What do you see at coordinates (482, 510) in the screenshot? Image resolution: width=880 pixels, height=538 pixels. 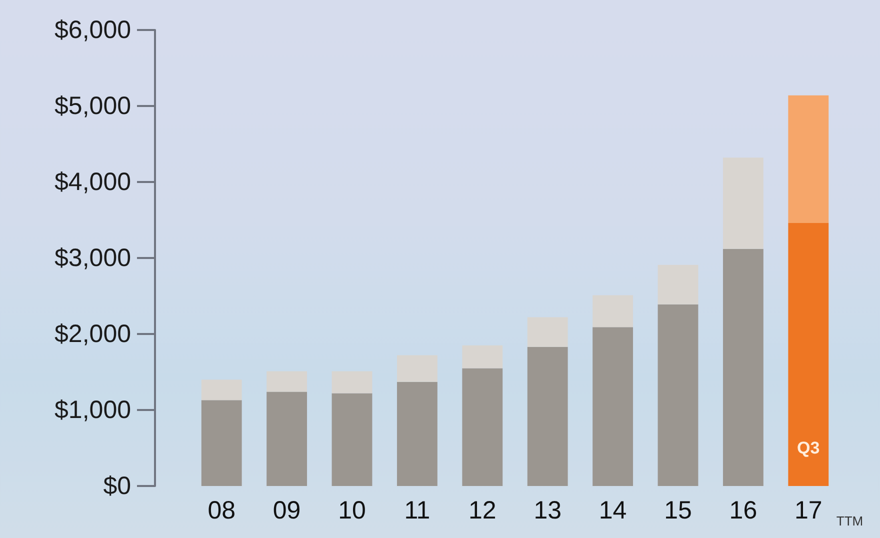 I see `x-tick-label: 12` at bounding box center [482, 510].